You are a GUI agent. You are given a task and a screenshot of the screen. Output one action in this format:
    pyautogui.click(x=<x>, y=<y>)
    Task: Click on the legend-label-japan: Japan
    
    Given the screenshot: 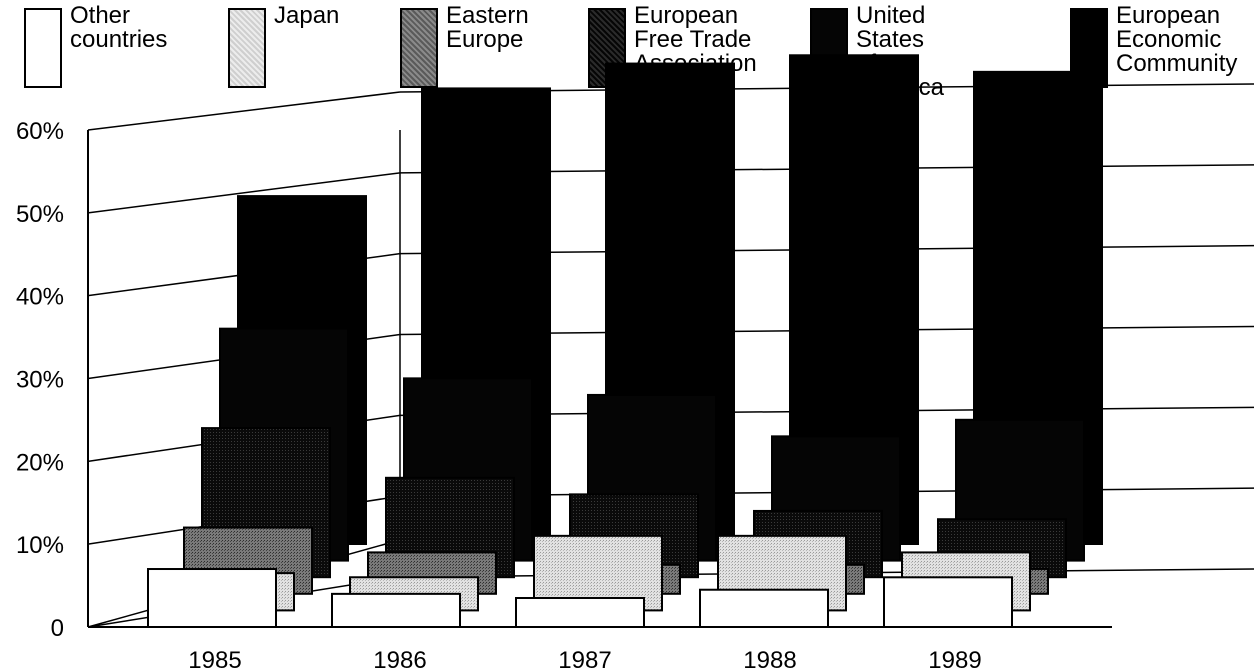 What is the action you would take?
    pyautogui.click(x=307, y=15)
    